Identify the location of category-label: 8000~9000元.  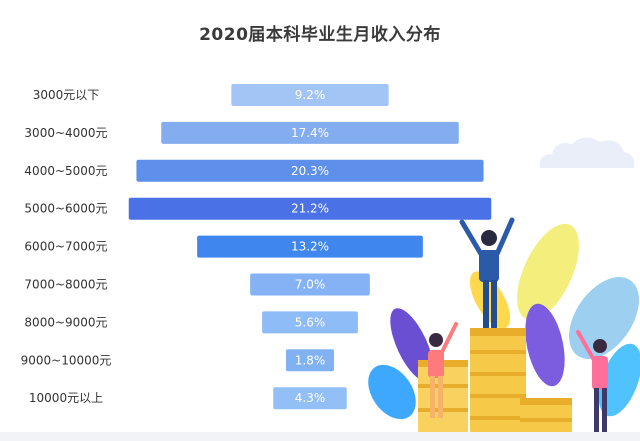
(65, 322).